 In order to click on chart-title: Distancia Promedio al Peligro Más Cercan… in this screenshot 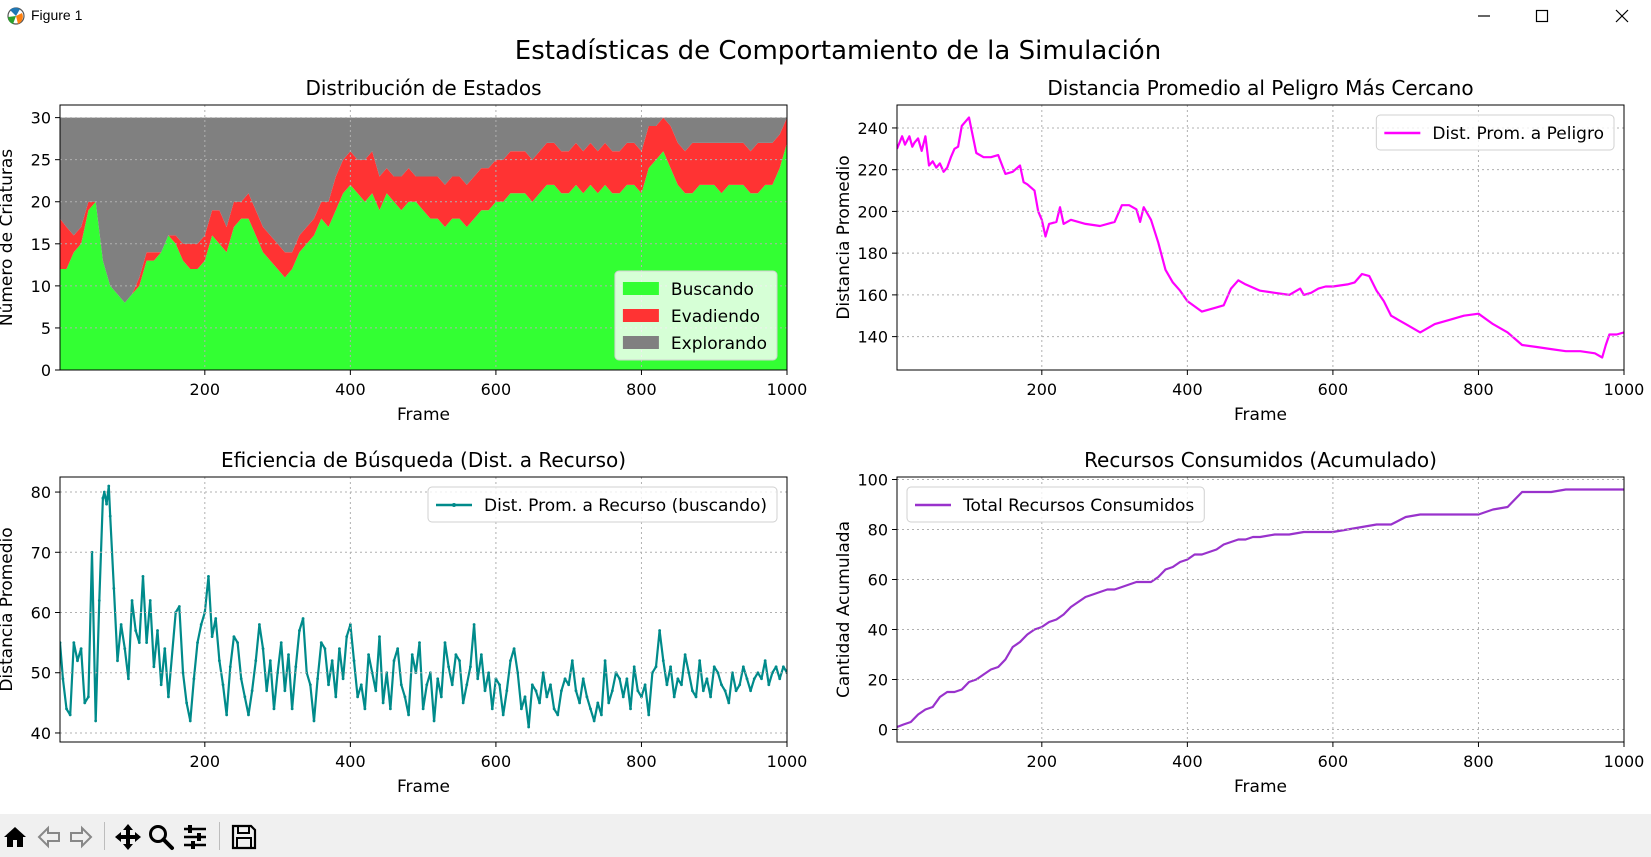, I will do `click(1260, 88)`.